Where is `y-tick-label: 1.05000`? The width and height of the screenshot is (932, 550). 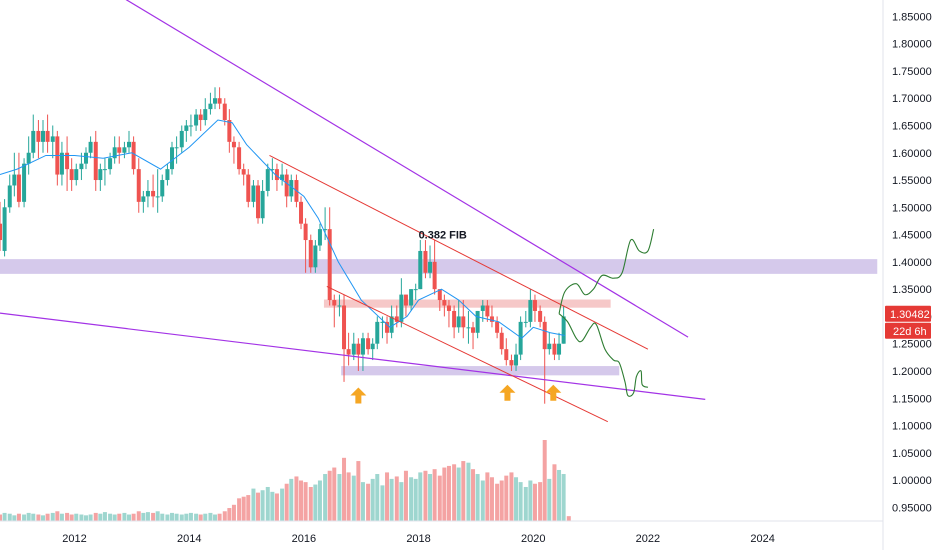 y-tick-label: 1.05000 is located at coordinates (912, 454).